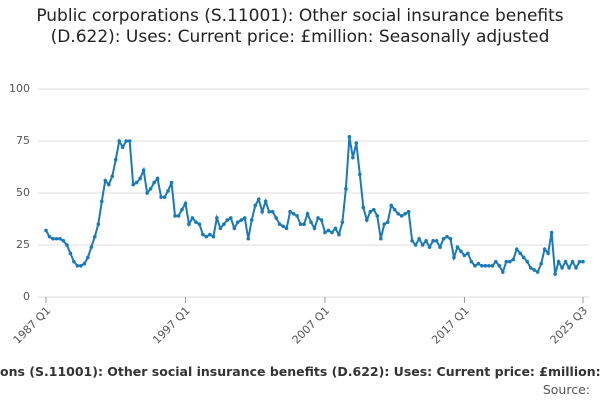 This screenshot has width=600, height=400. Describe the element at coordinates (311, 325) in the screenshot. I see `x-tick-label: 2007 Q1` at that location.